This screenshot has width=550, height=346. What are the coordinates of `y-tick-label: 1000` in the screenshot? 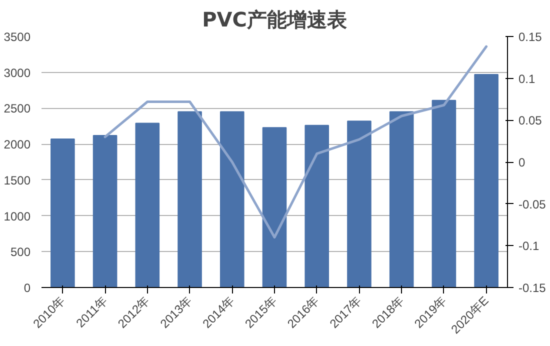 It's located at (17, 216).